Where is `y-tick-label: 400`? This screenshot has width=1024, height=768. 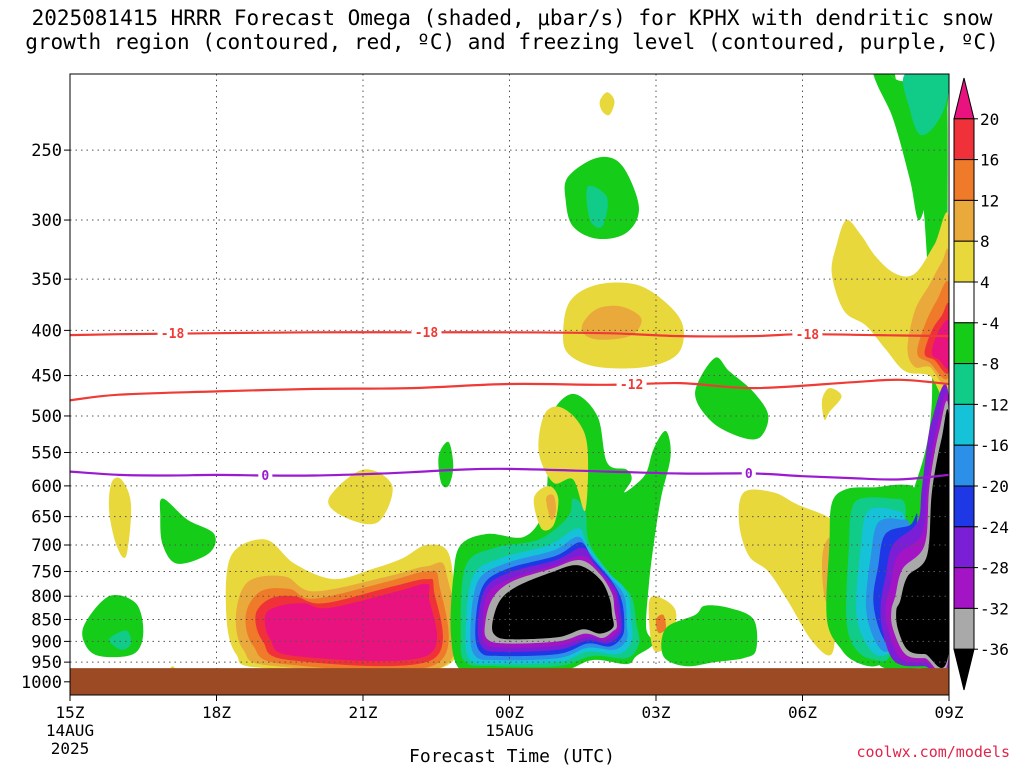
y-tick-label: 400 is located at coordinates (46, 331).